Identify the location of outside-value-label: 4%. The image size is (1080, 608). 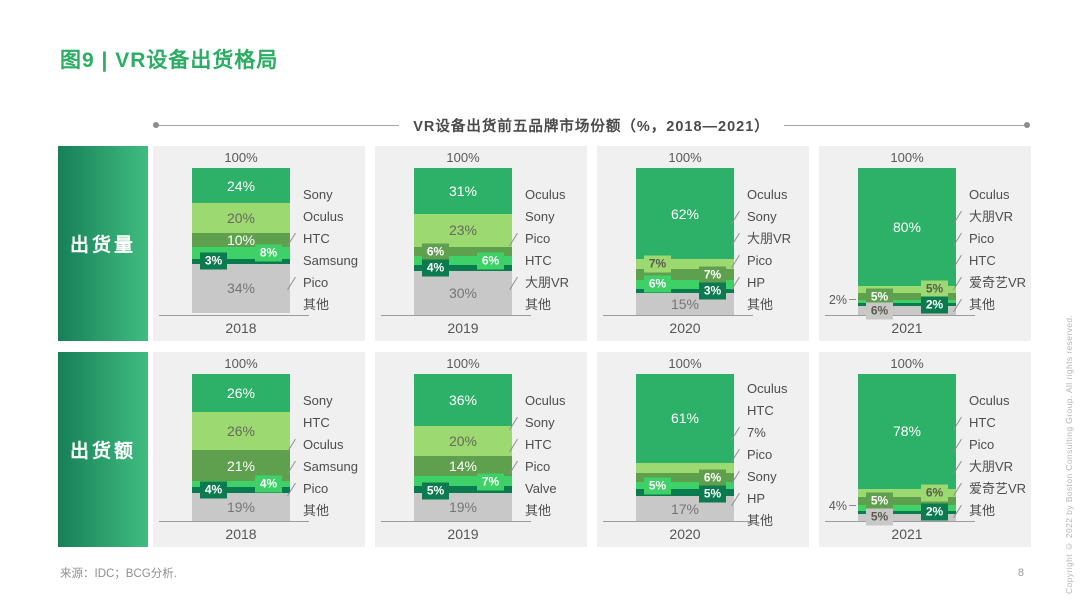
(837, 506).